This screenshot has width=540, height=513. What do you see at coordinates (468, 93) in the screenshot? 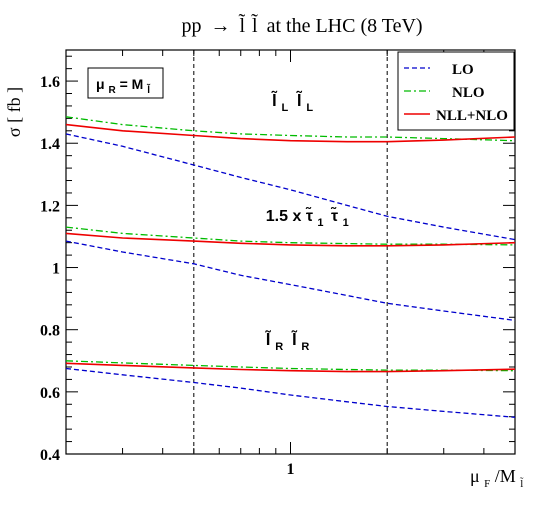
I see `legend-label-nlo: NLO` at bounding box center [468, 93].